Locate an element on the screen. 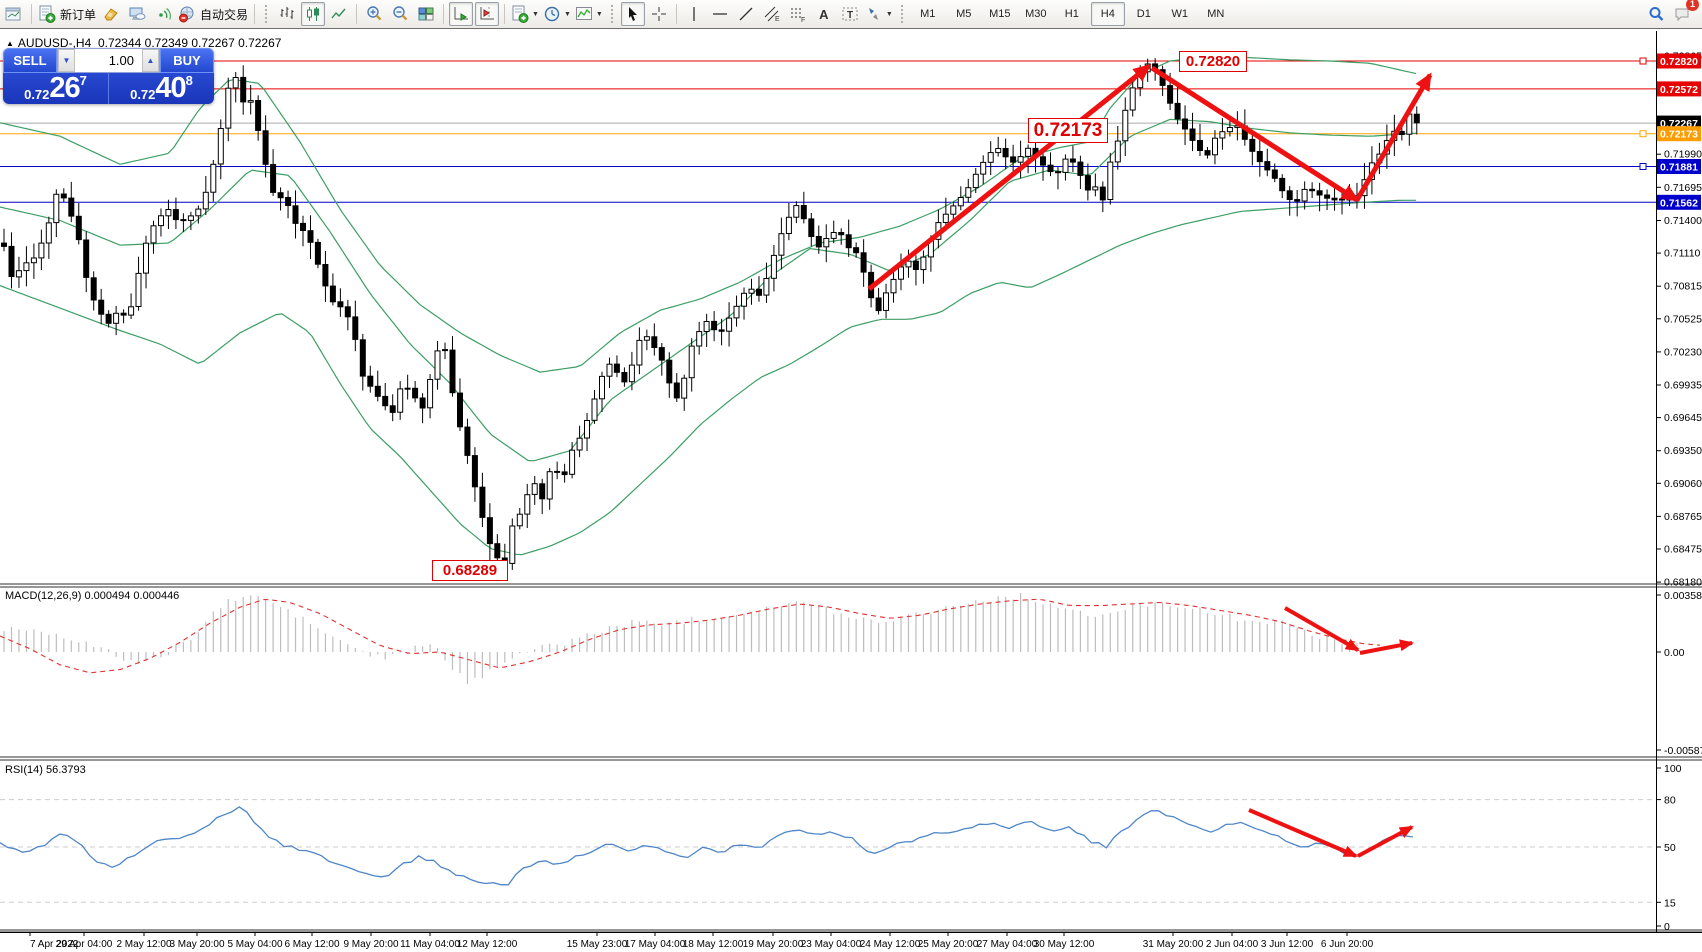 The width and height of the screenshot is (1702, 952). new-order-label: 新订单 is located at coordinates (78, 14).